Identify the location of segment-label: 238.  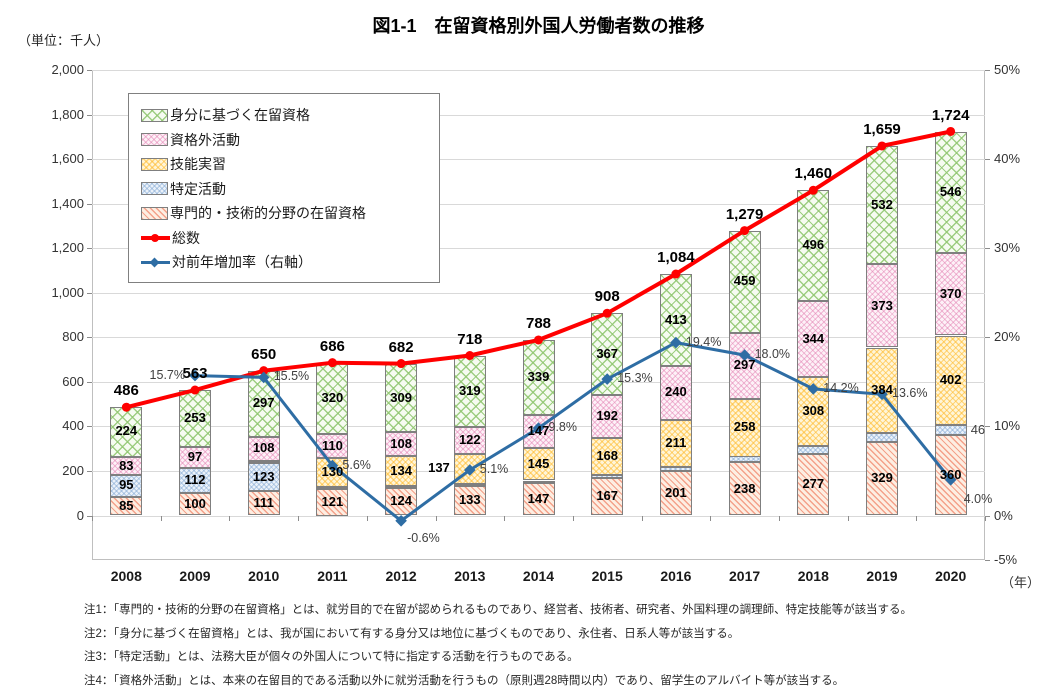
(744, 488).